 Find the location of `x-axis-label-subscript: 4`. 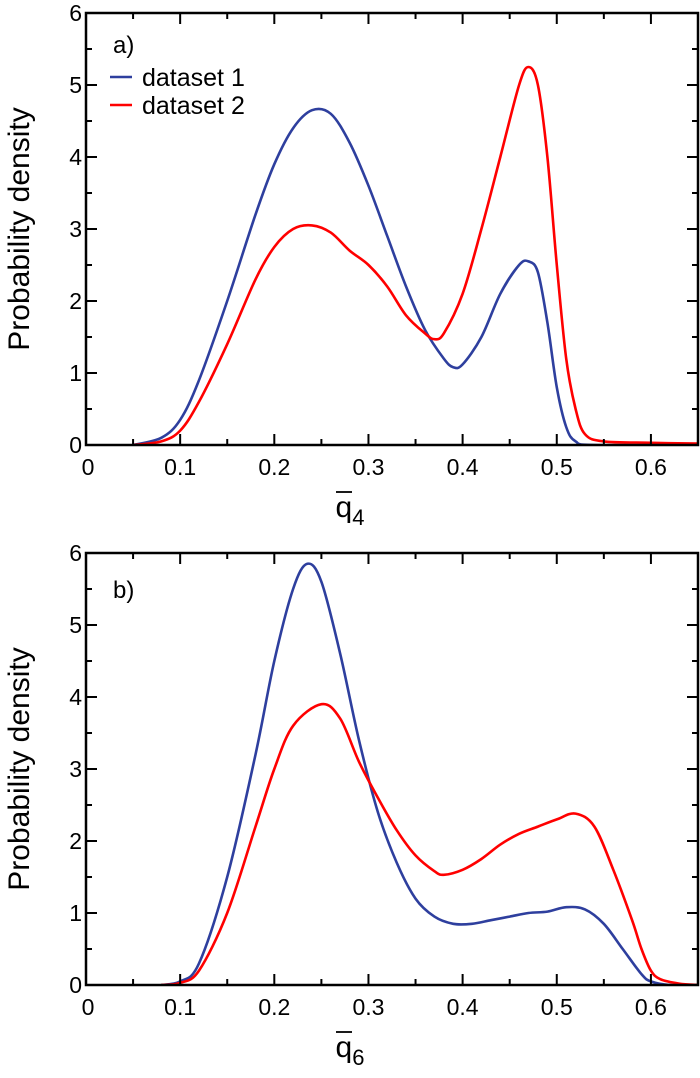

x-axis-label-subscript: 4 is located at coordinates (358, 517).